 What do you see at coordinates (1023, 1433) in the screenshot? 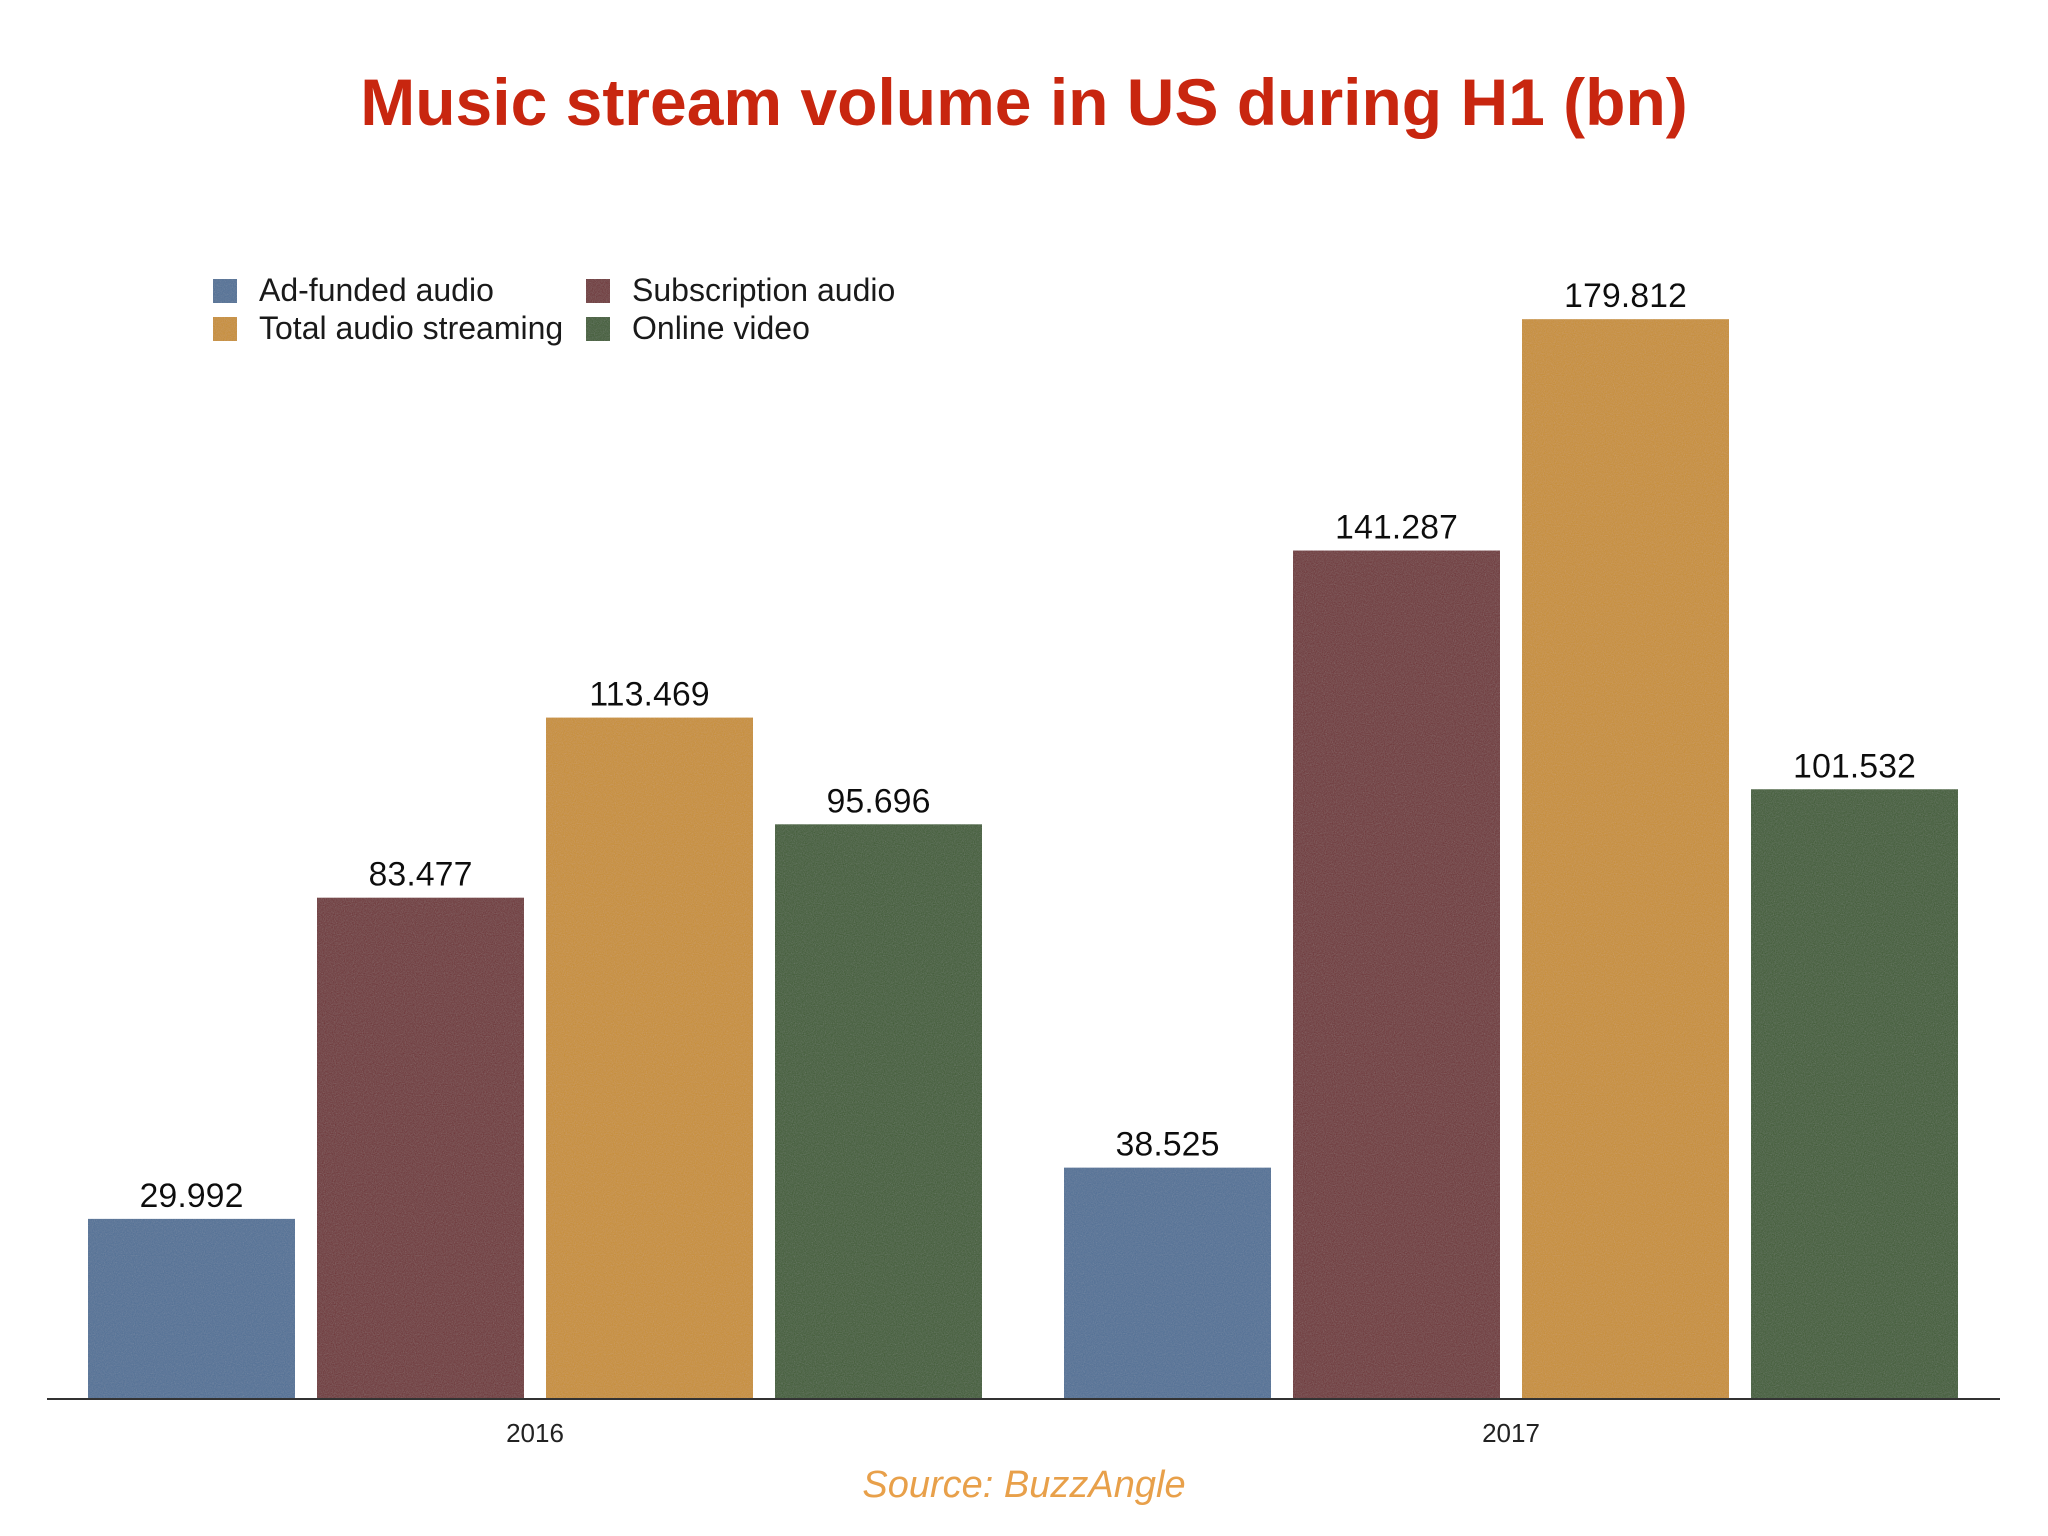
I see `x-tick-labels: 2016 2017` at bounding box center [1023, 1433].